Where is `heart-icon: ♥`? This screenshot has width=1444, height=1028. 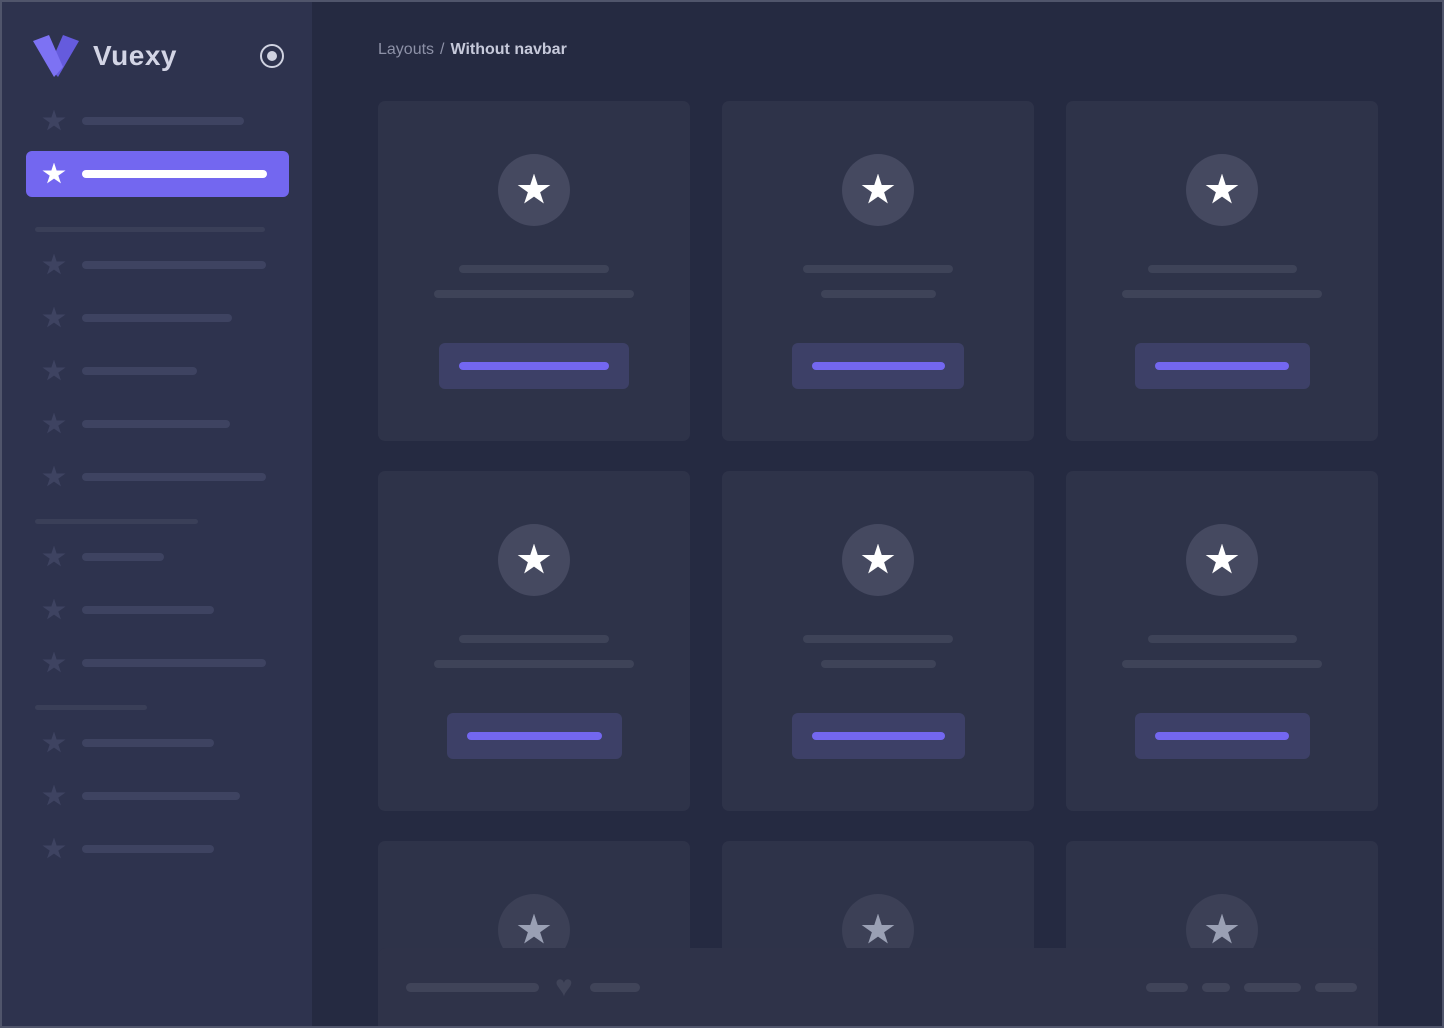
heart-icon: ♥ is located at coordinates (564, 986).